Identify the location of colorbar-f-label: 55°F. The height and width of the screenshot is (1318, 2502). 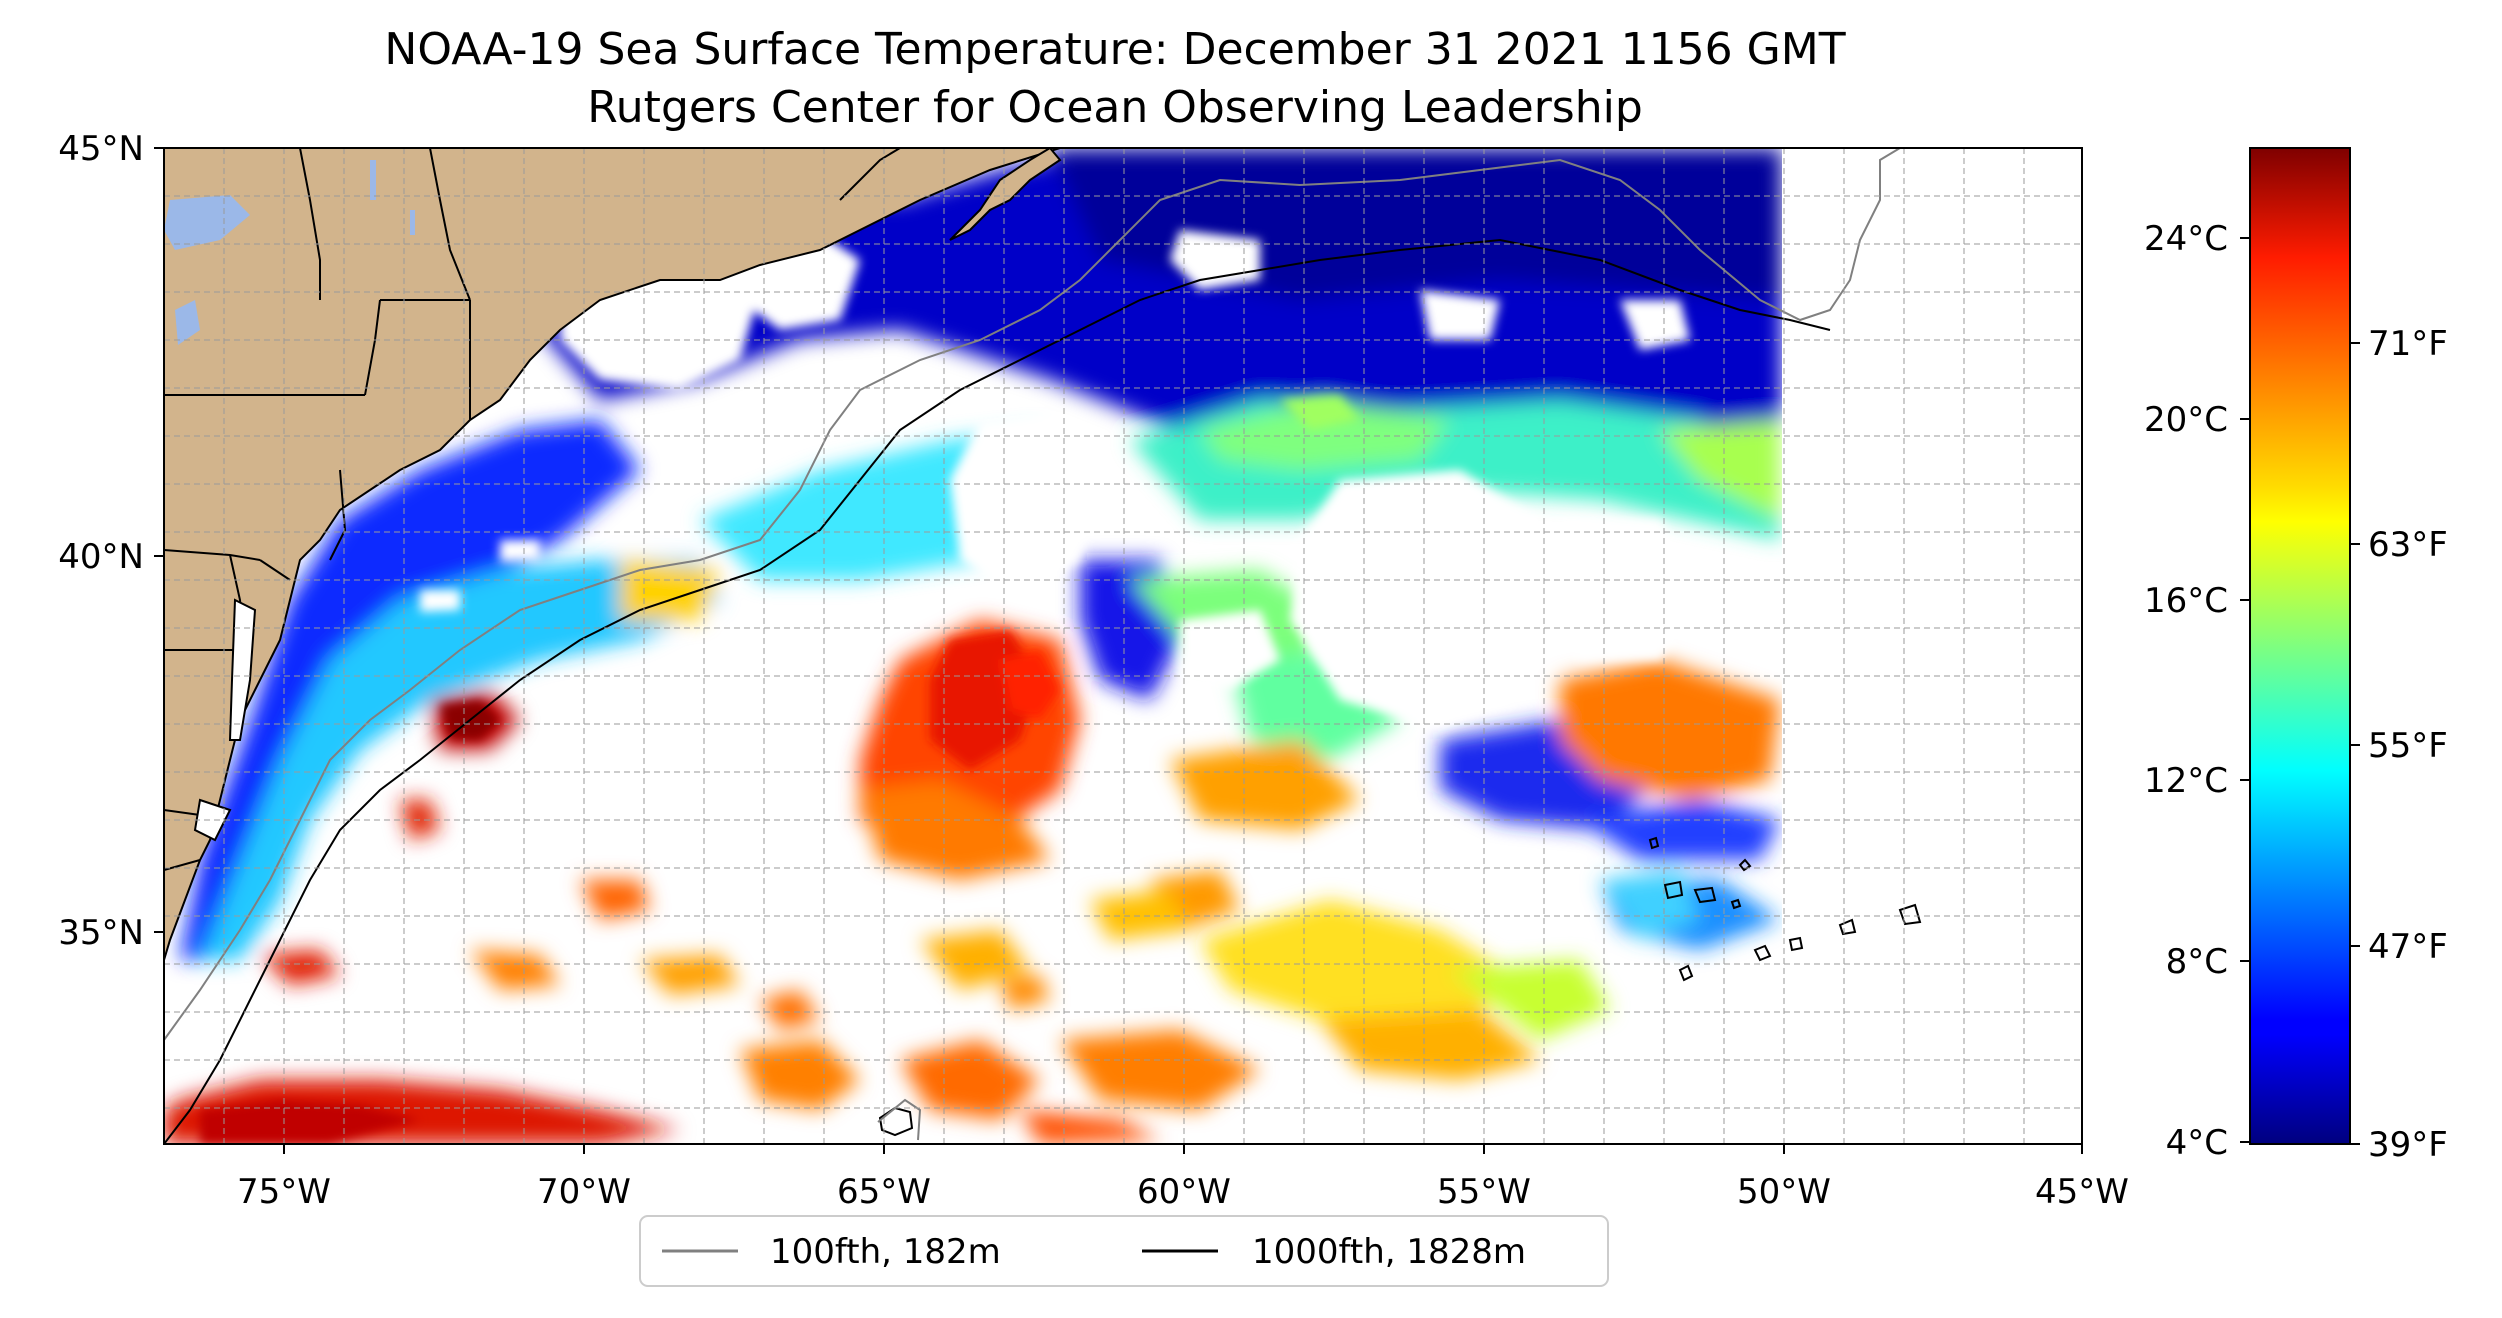
(2408, 746).